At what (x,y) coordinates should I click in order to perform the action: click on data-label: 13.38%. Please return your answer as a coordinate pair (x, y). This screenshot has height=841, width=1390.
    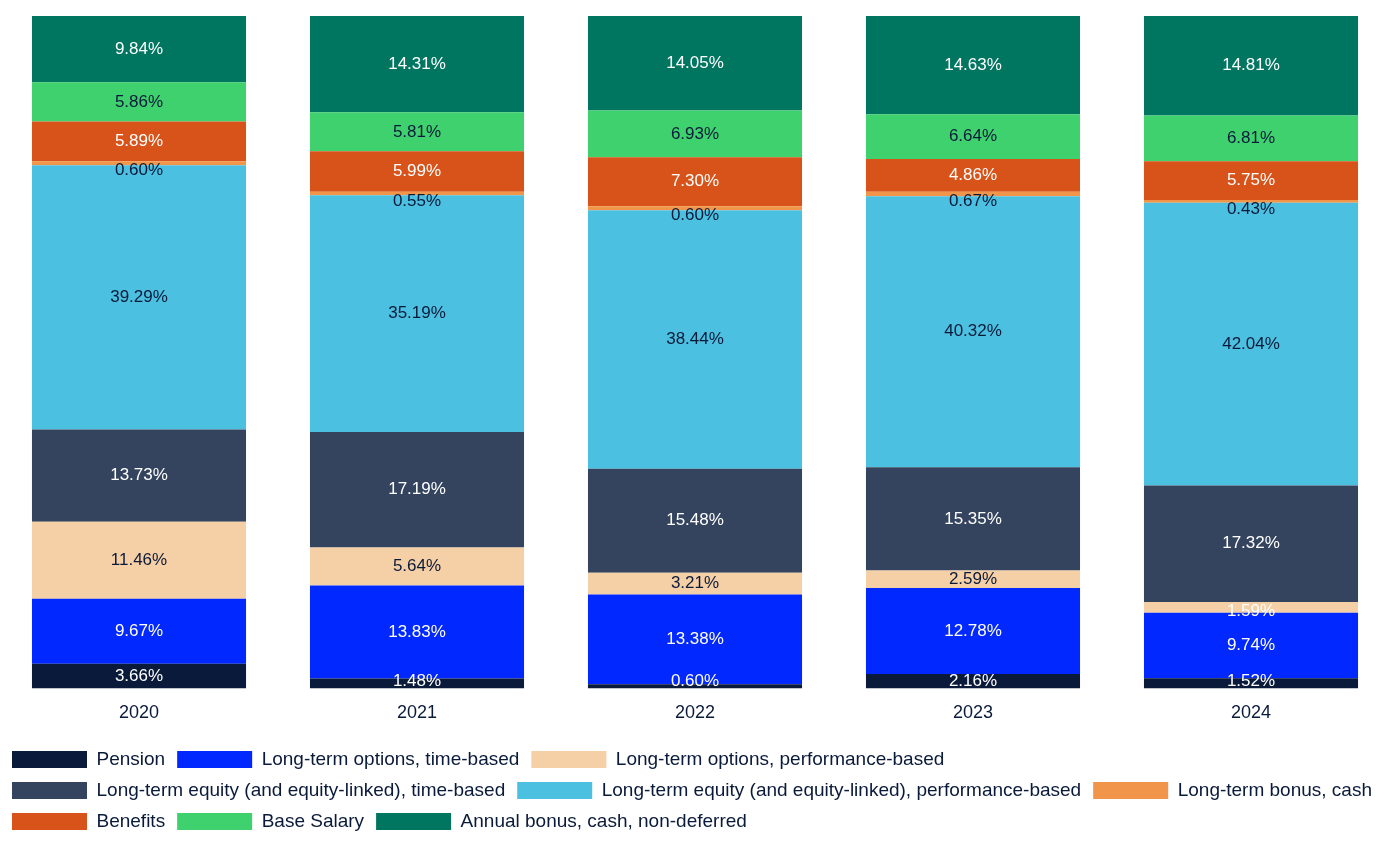
    Looking at the image, I should click on (695, 639).